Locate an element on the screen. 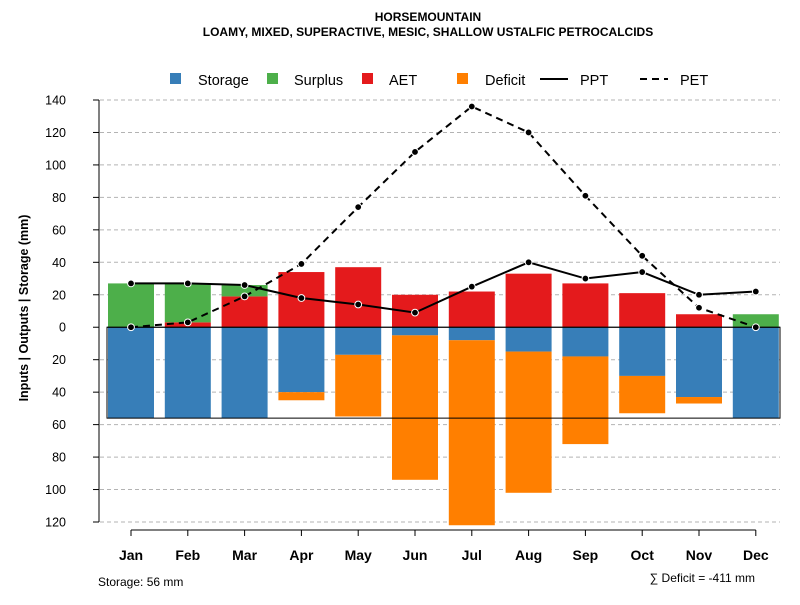 The height and width of the screenshot is (605, 800). x-tick-label: Aug is located at coordinates (528, 555).